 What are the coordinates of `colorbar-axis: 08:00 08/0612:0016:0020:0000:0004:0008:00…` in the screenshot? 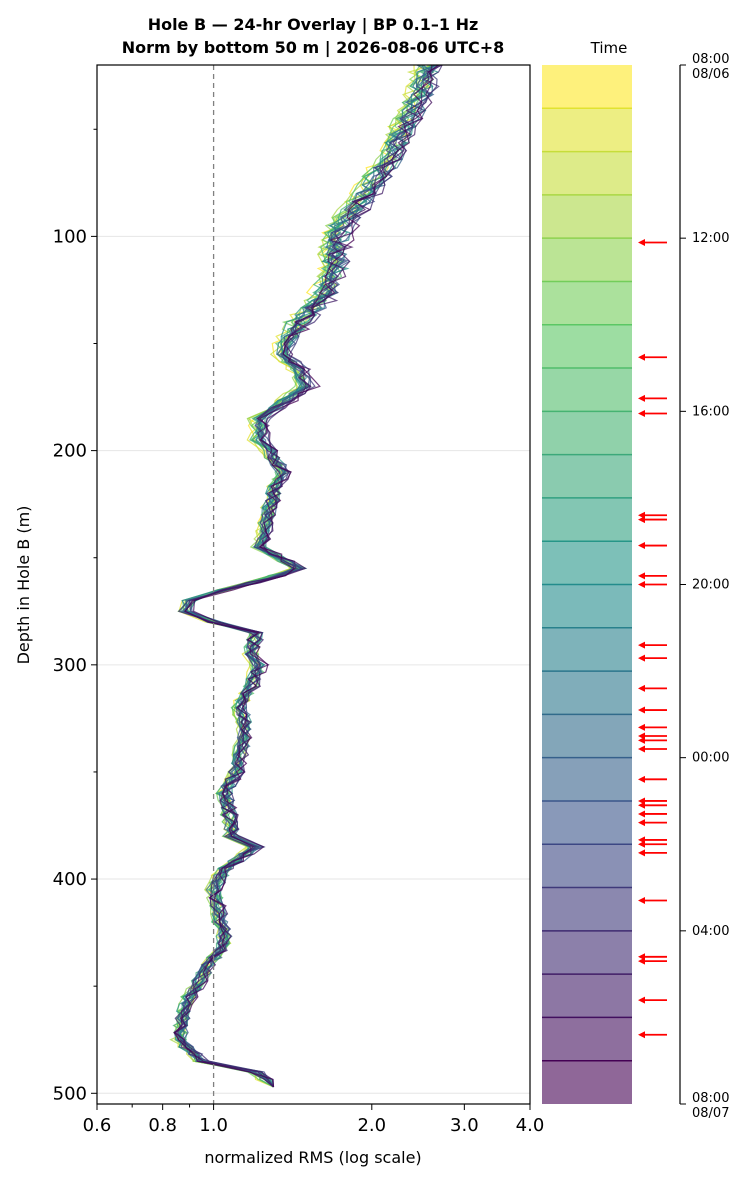 It's located at (704, 586).